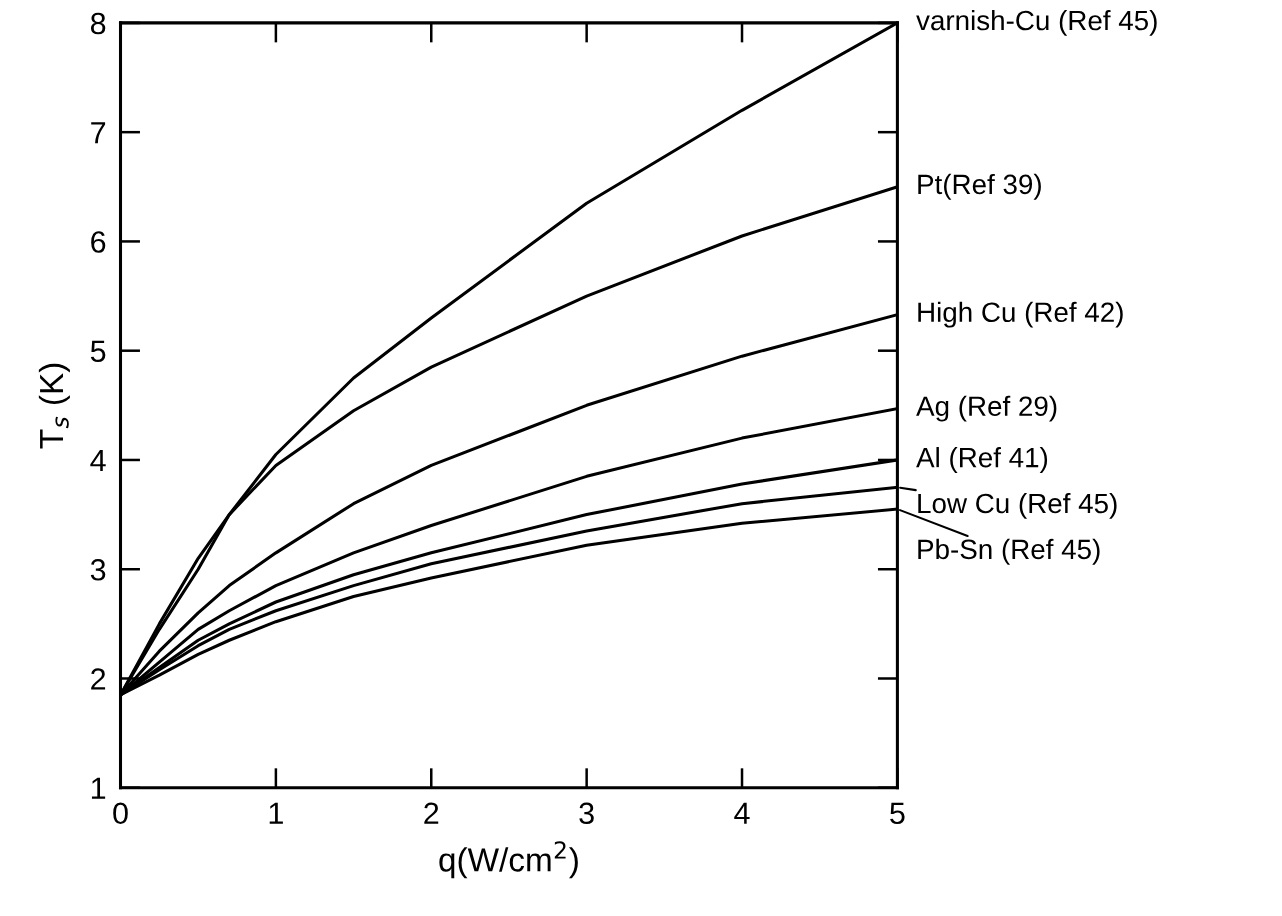  What do you see at coordinates (98, 242) in the screenshot?
I see `y-tick-label: 6` at bounding box center [98, 242].